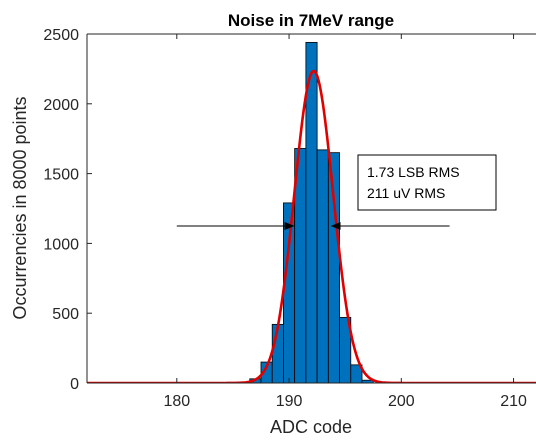  What do you see at coordinates (311, 20) in the screenshot?
I see `chart-title: Noise in 7MeV range` at bounding box center [311, 20].